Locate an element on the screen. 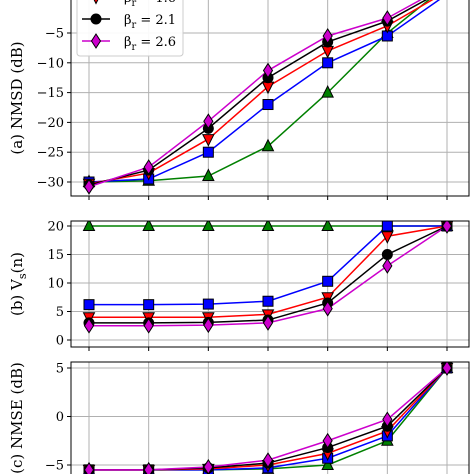  y-tick-label: 20 is located at coordinates (55, 227).